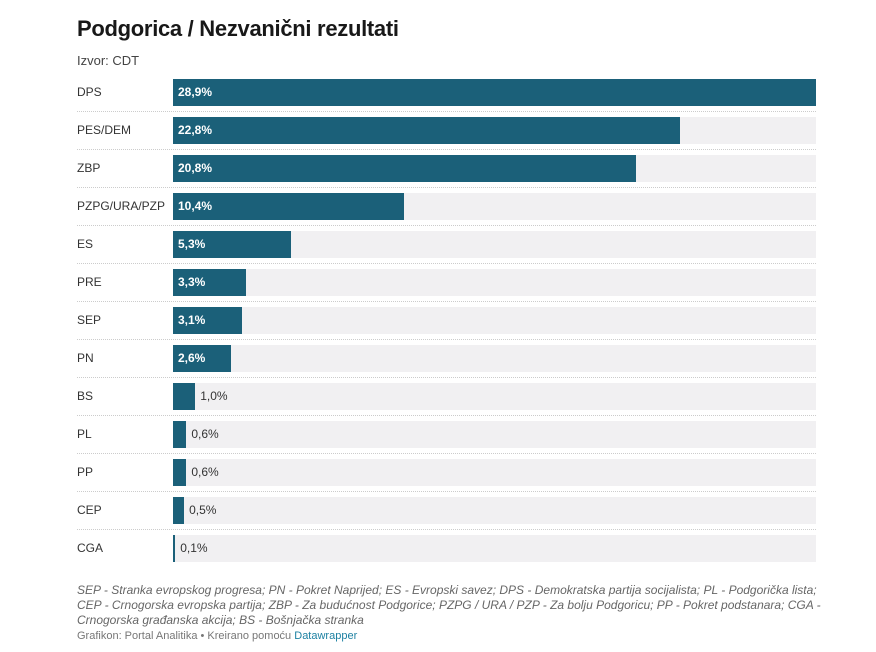  Describe the element at coordinates (195, 206) in the screenshot. I see `value-label: 10,4%` at that location.